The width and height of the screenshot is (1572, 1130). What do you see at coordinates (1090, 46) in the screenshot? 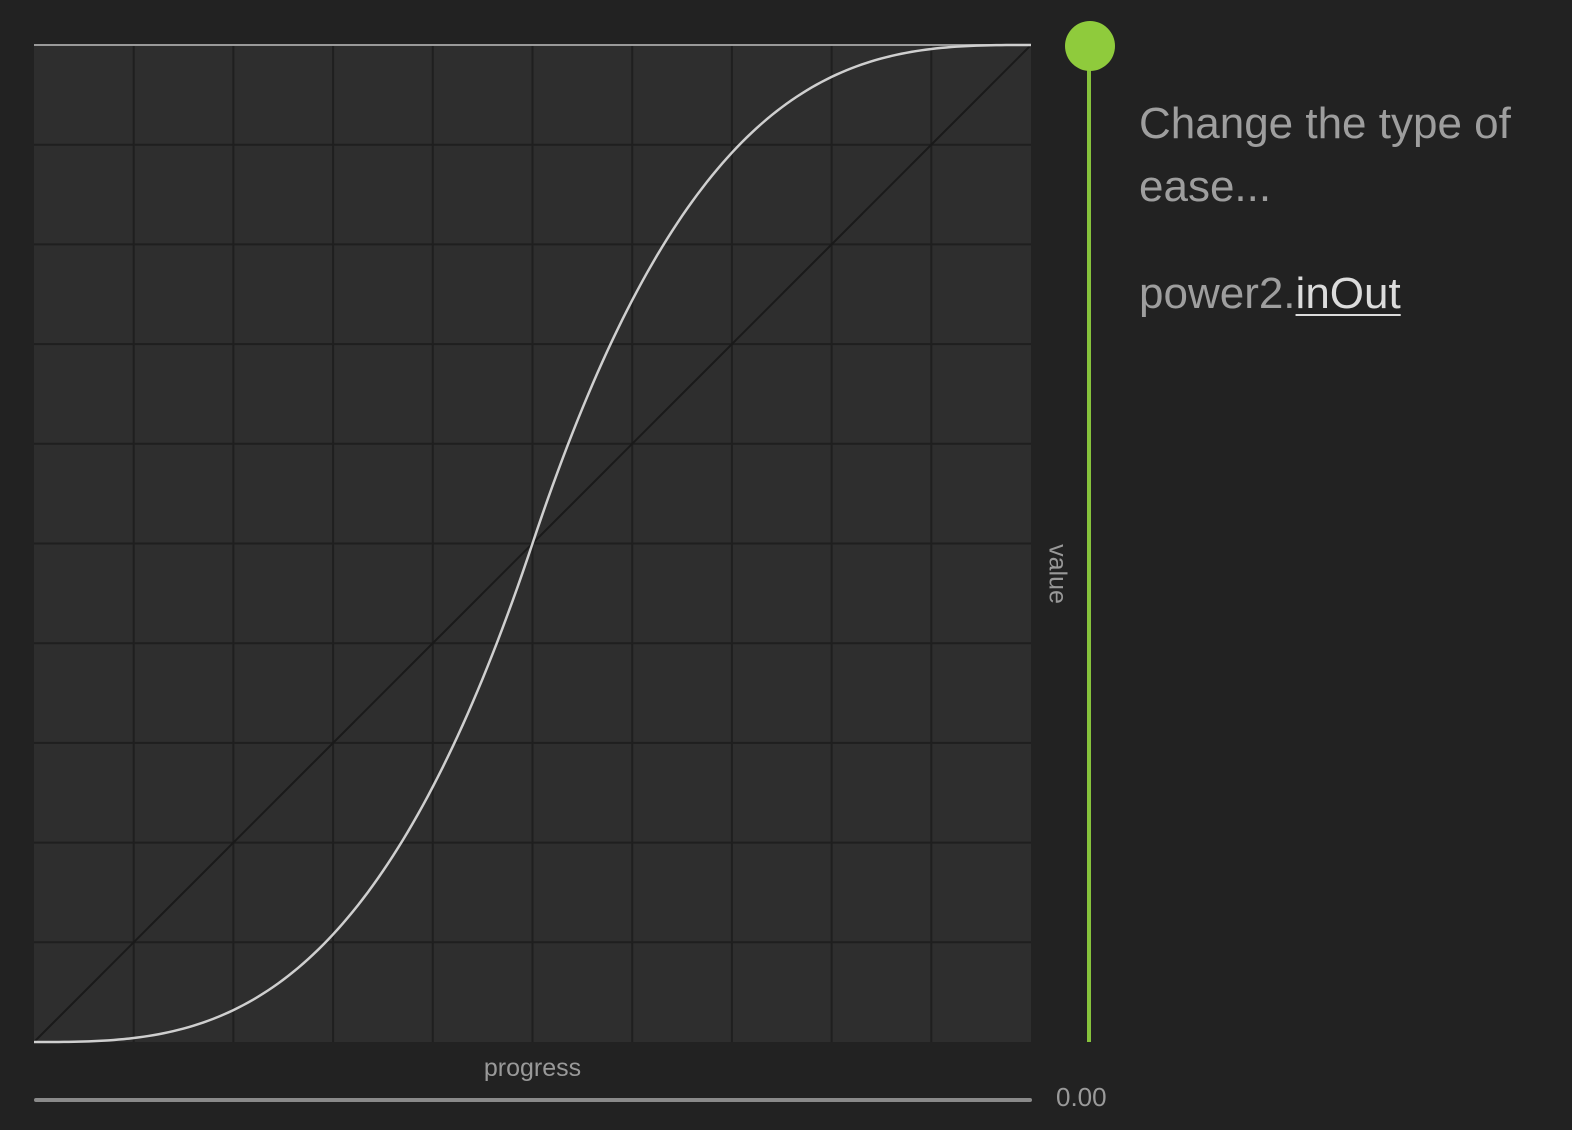
I see `value-slider-handle` at bounding box center [1090, 46].